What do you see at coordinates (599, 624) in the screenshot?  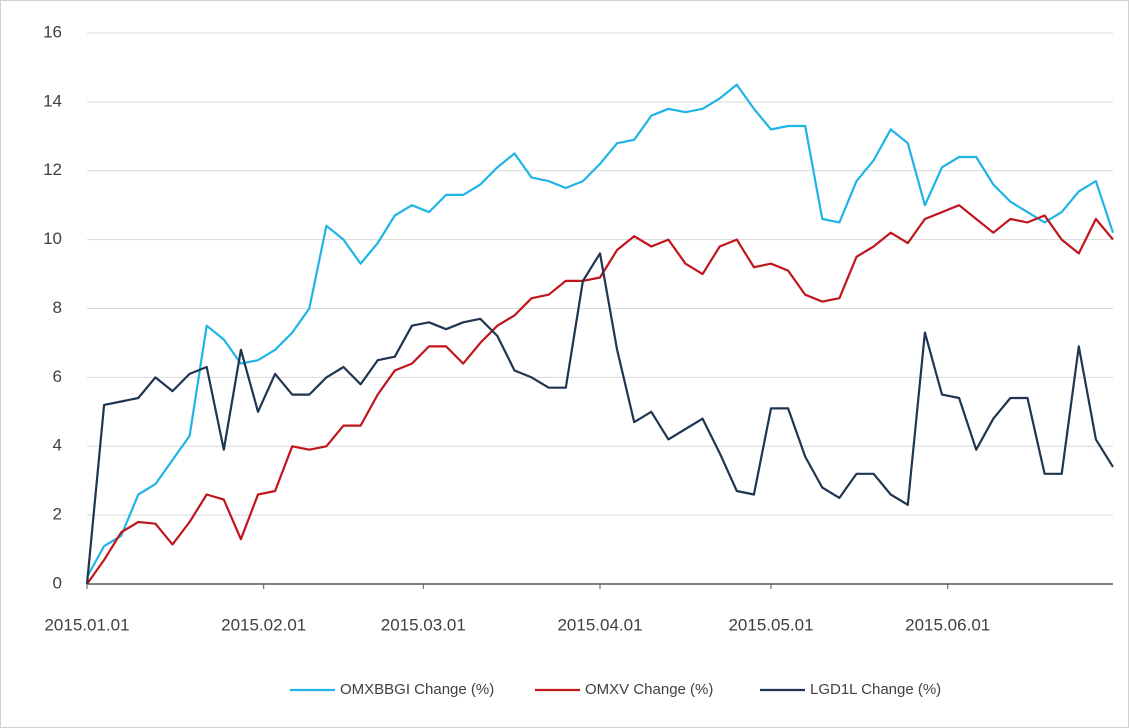 I see `x-tick-label: 2015.04.01` at bounding box center [599, 624].